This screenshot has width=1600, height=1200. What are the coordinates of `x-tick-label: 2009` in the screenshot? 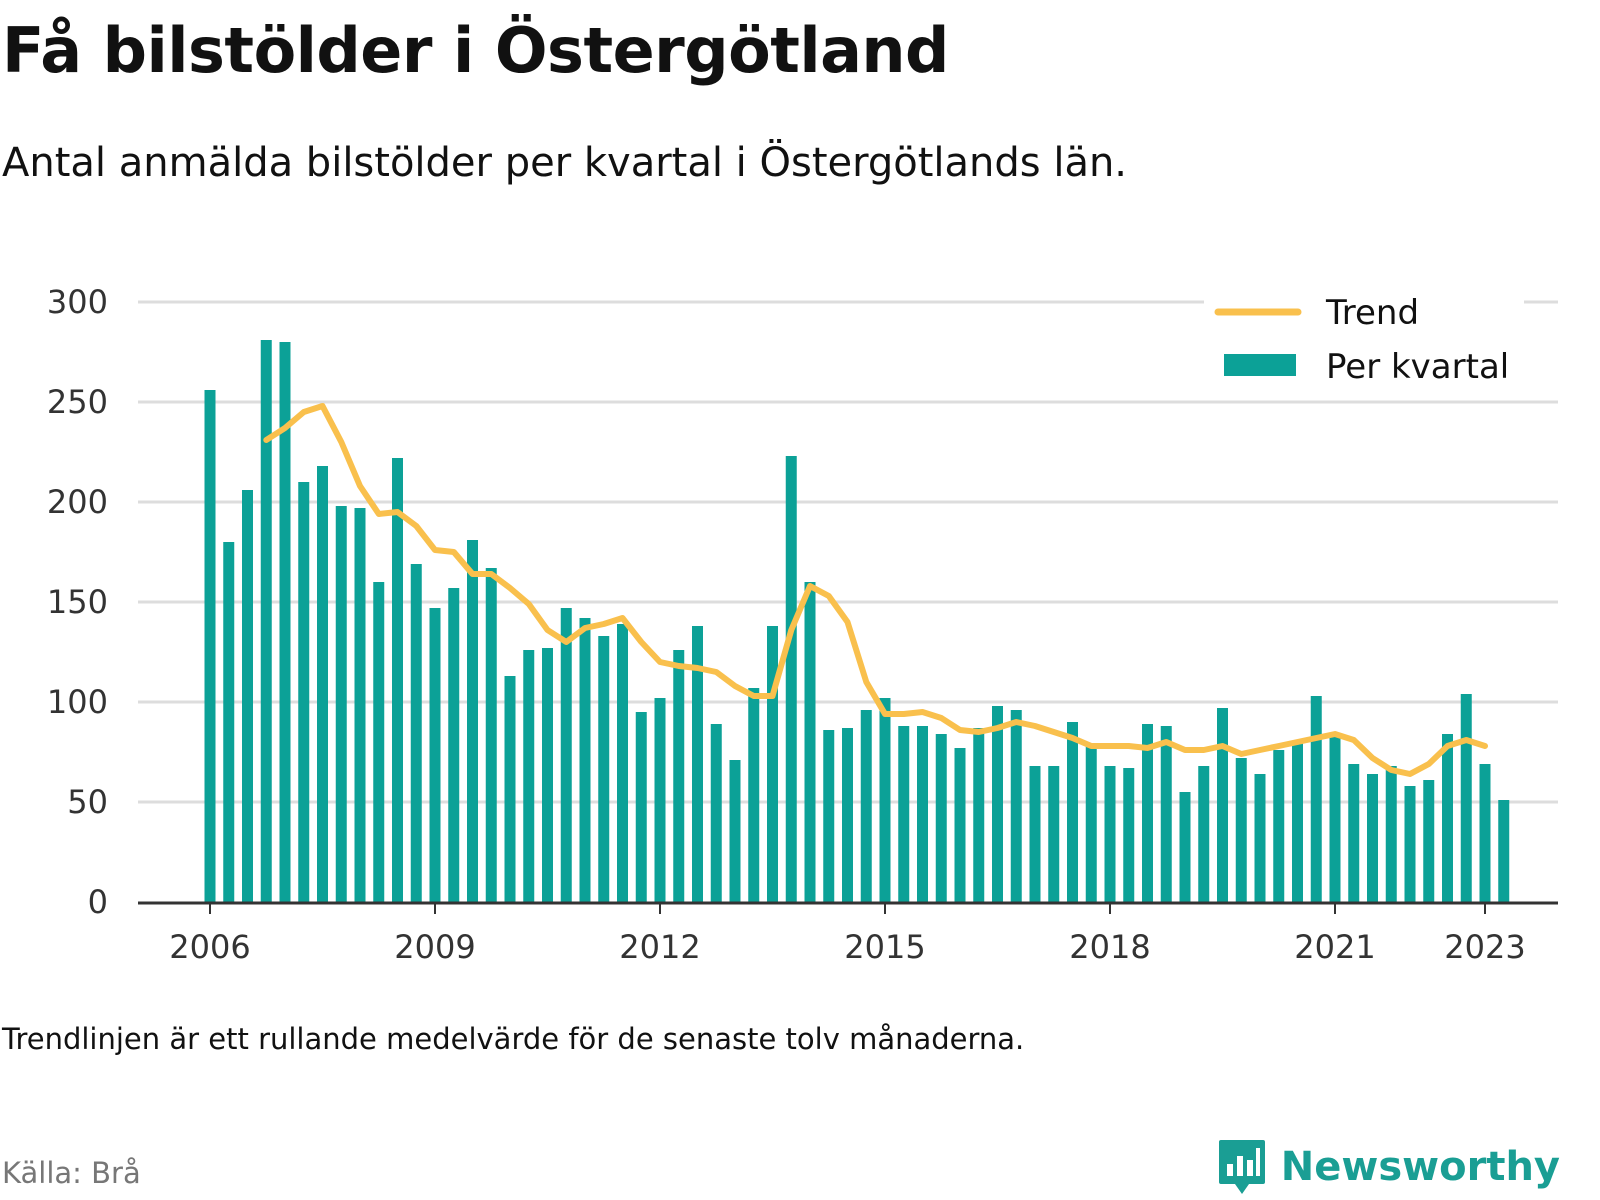 It's located at (434, 947).